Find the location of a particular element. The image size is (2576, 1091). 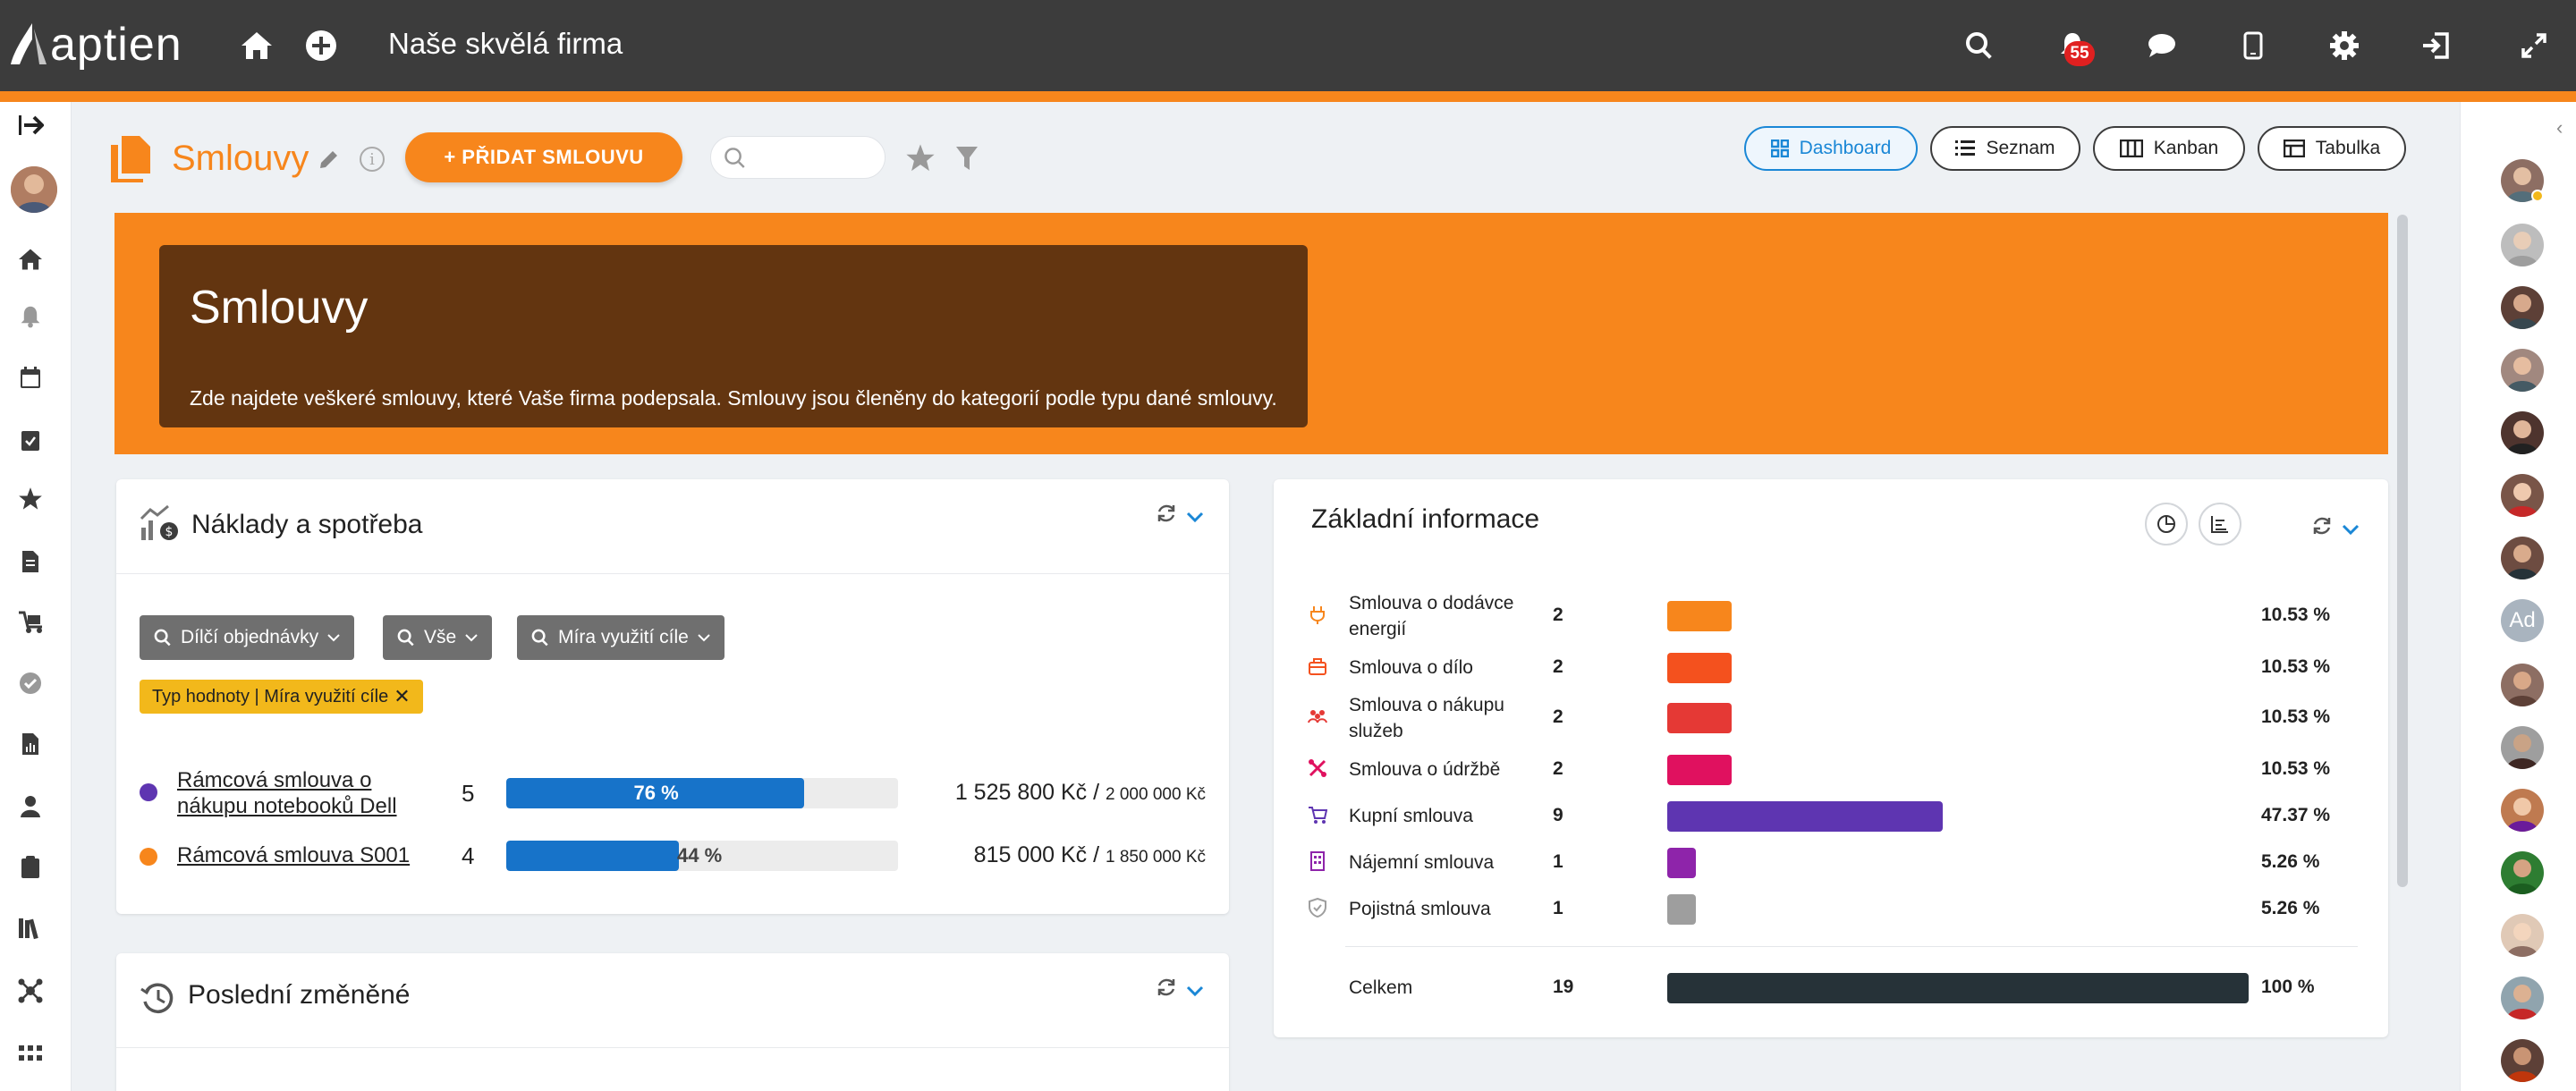

clipboard-nav-icon is located at coordinates (30, 867).